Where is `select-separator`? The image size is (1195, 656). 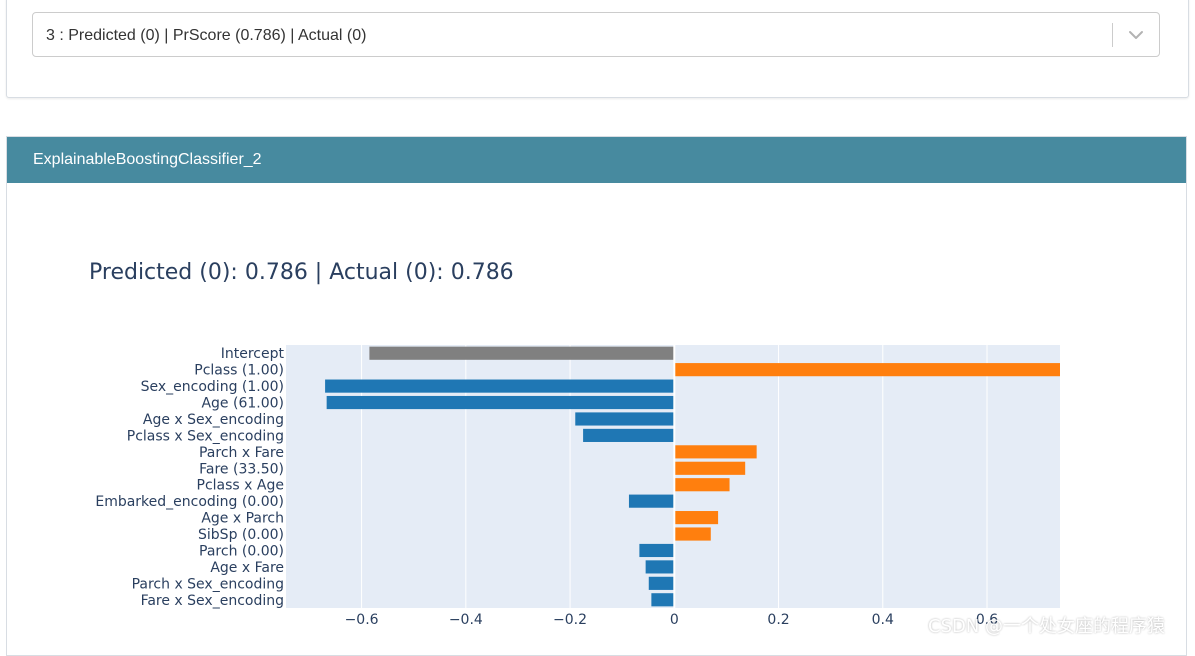
select-separator is located at coordinates (1112, 35).